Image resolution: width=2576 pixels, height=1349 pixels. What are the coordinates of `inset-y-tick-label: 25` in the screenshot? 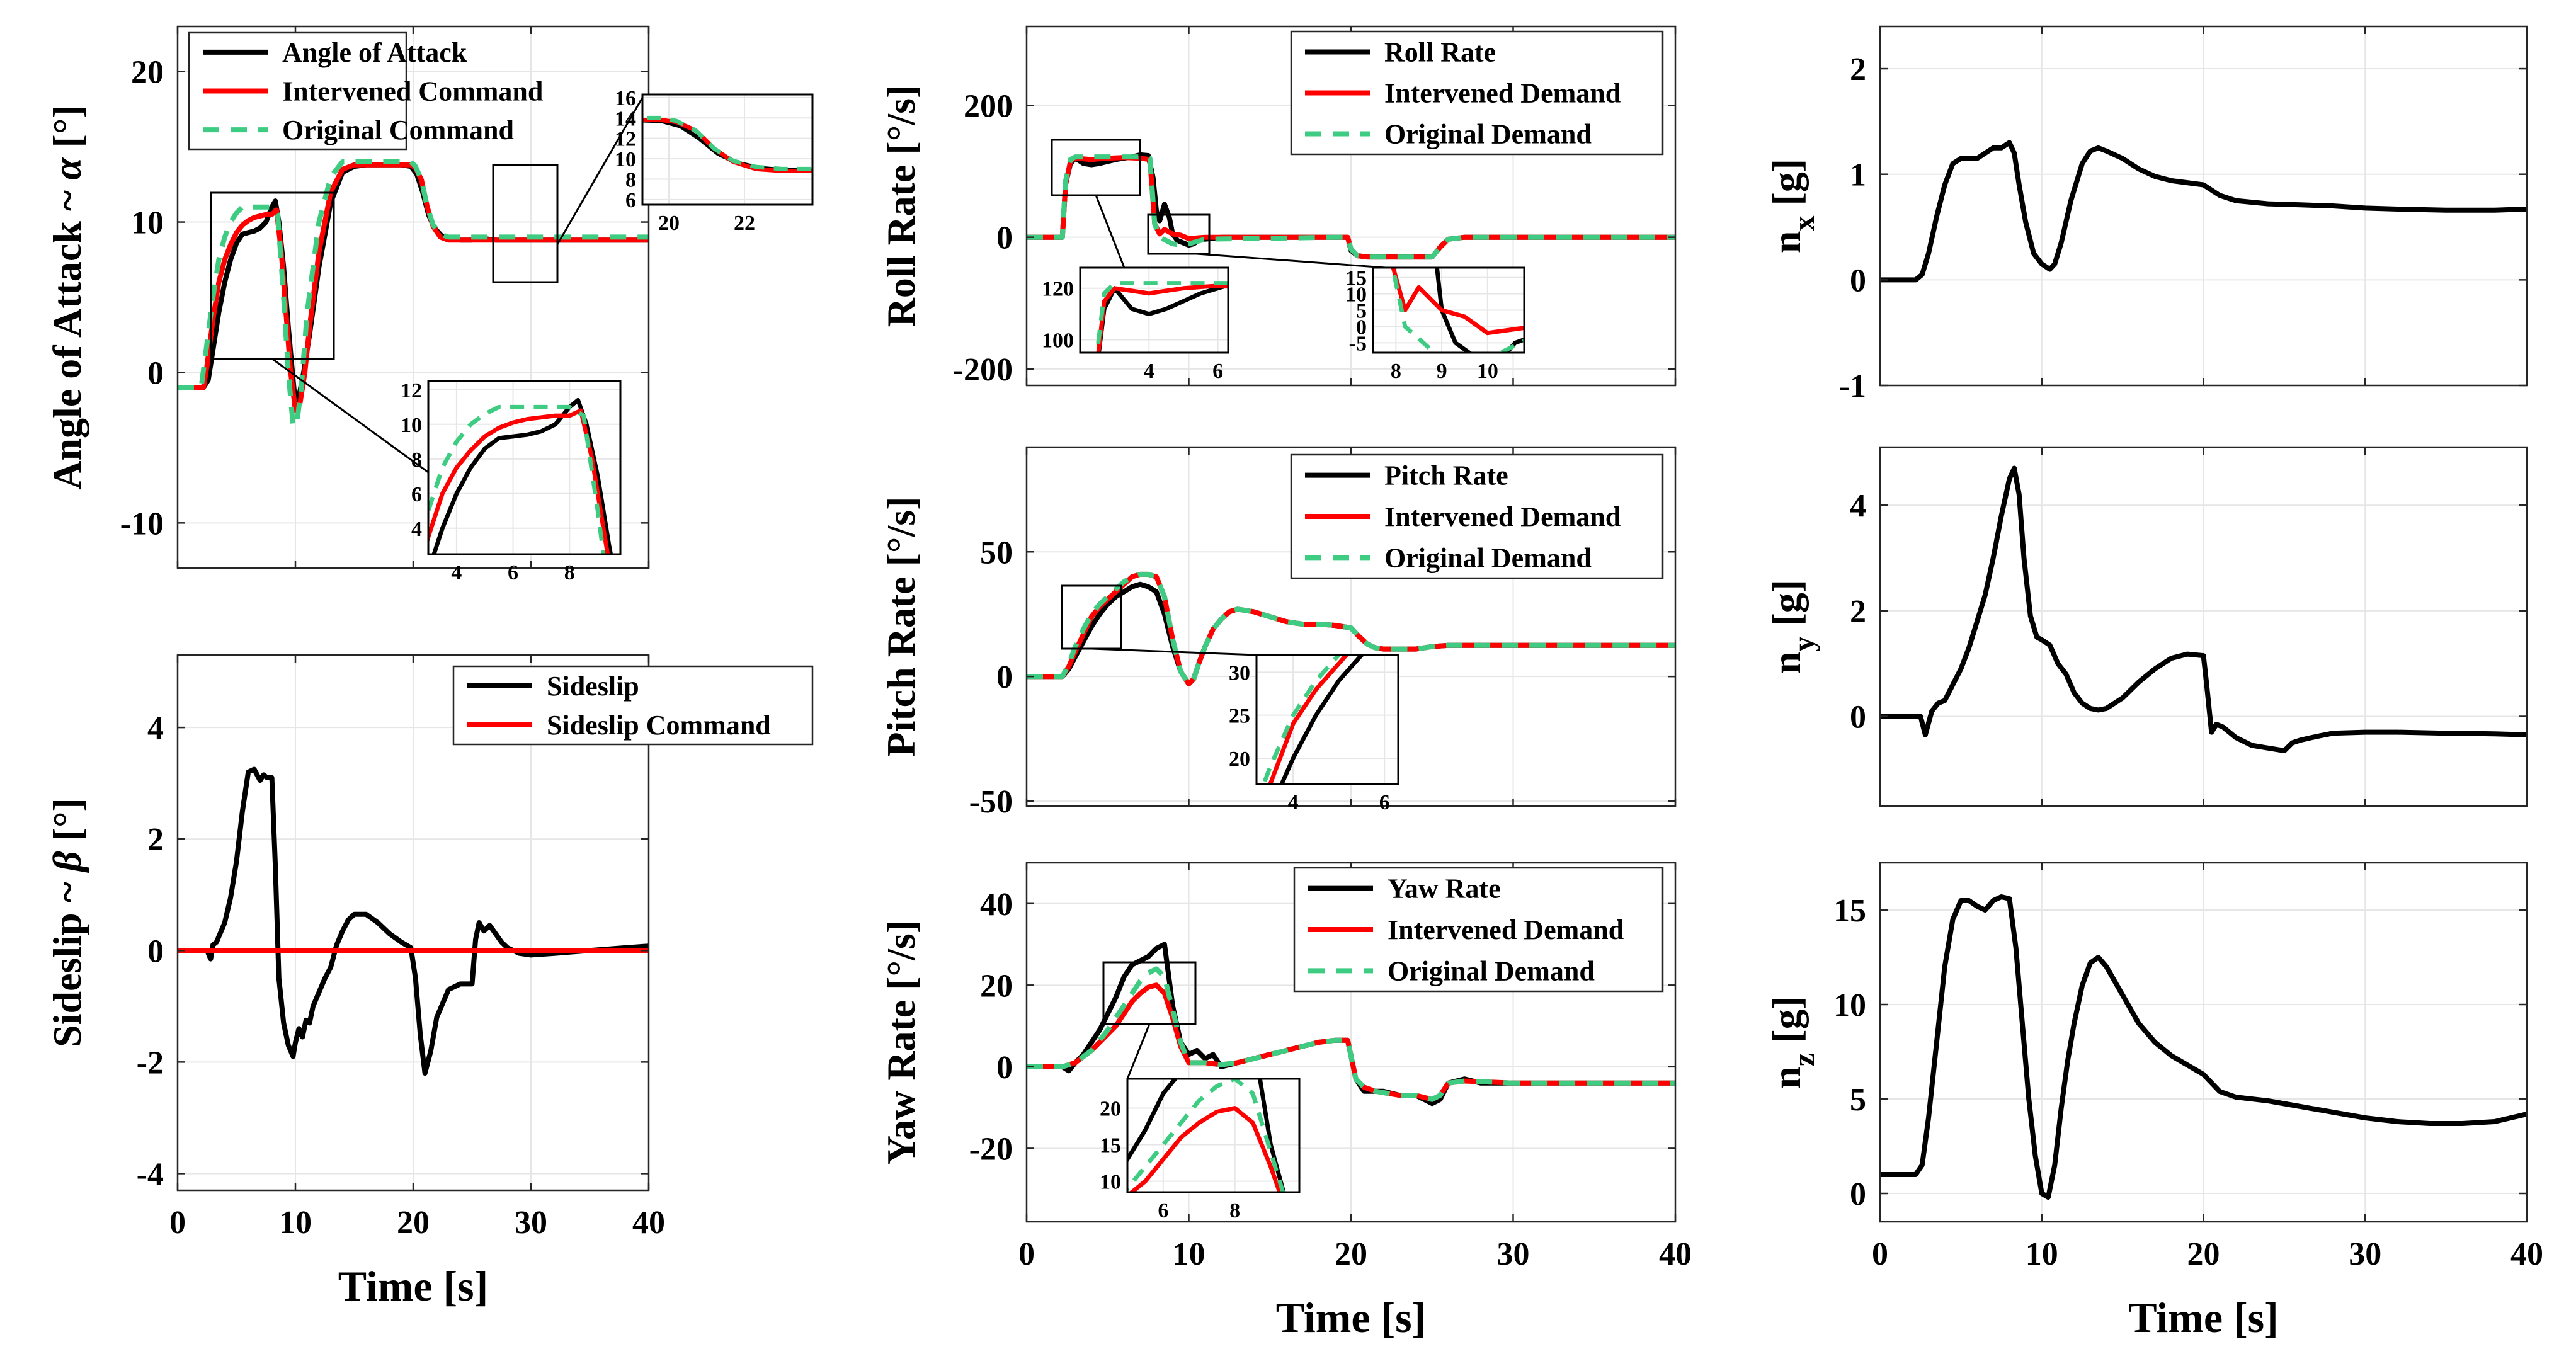 It's located at (1239, 716).